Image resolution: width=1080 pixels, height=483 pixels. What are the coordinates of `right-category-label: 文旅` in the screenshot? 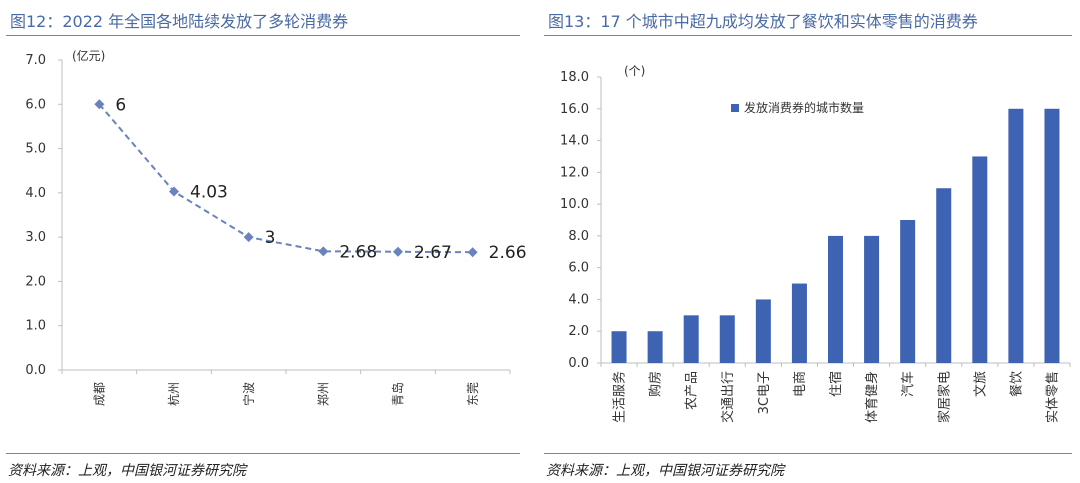 It's located at (980, 384).